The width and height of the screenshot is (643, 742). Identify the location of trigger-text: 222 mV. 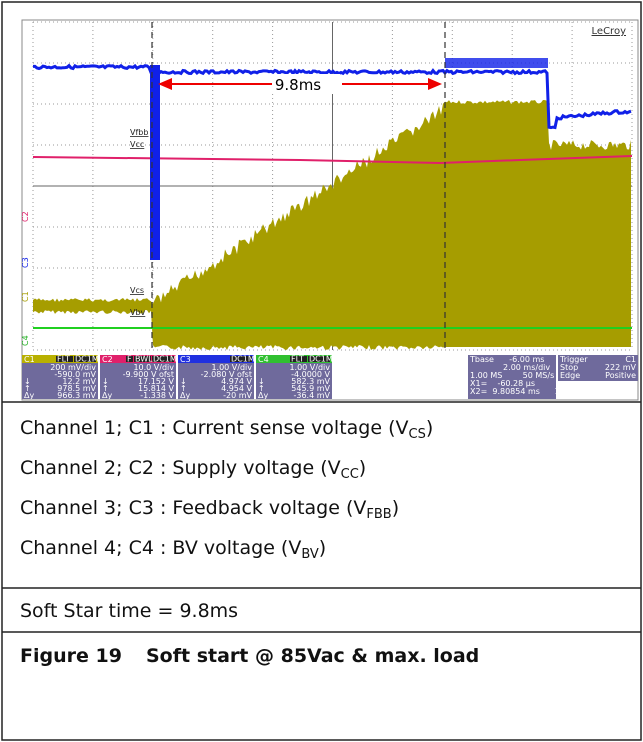
(621, 367).